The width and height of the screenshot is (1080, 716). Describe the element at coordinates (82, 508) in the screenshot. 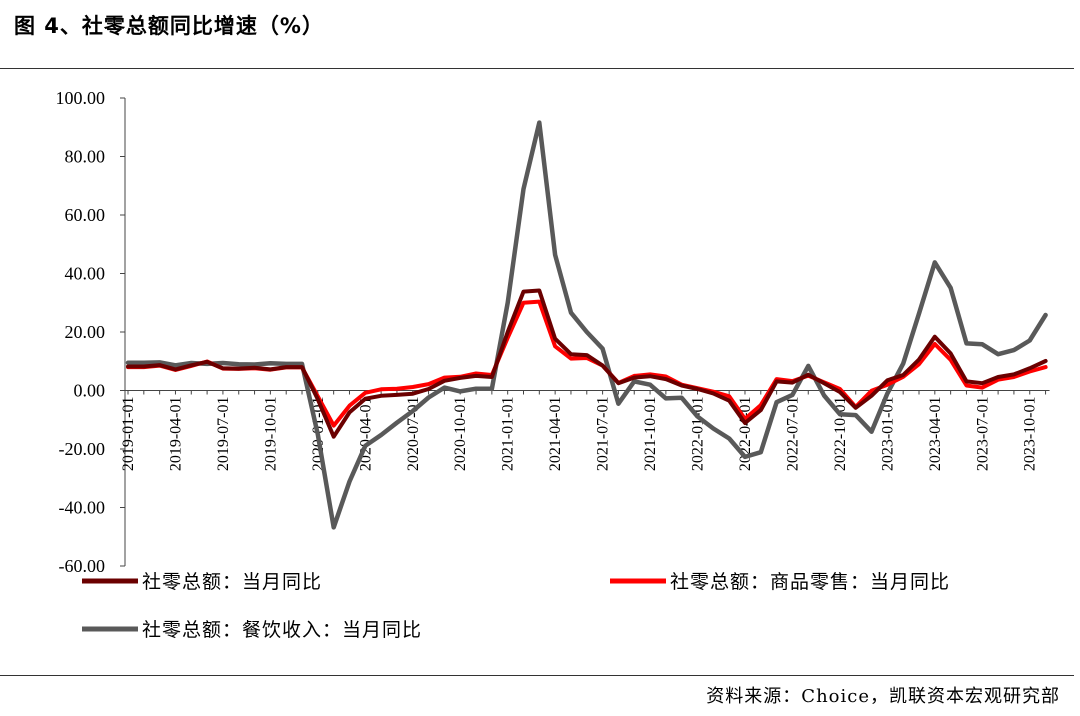

I see `y-tick-label: -40.00` at that location.